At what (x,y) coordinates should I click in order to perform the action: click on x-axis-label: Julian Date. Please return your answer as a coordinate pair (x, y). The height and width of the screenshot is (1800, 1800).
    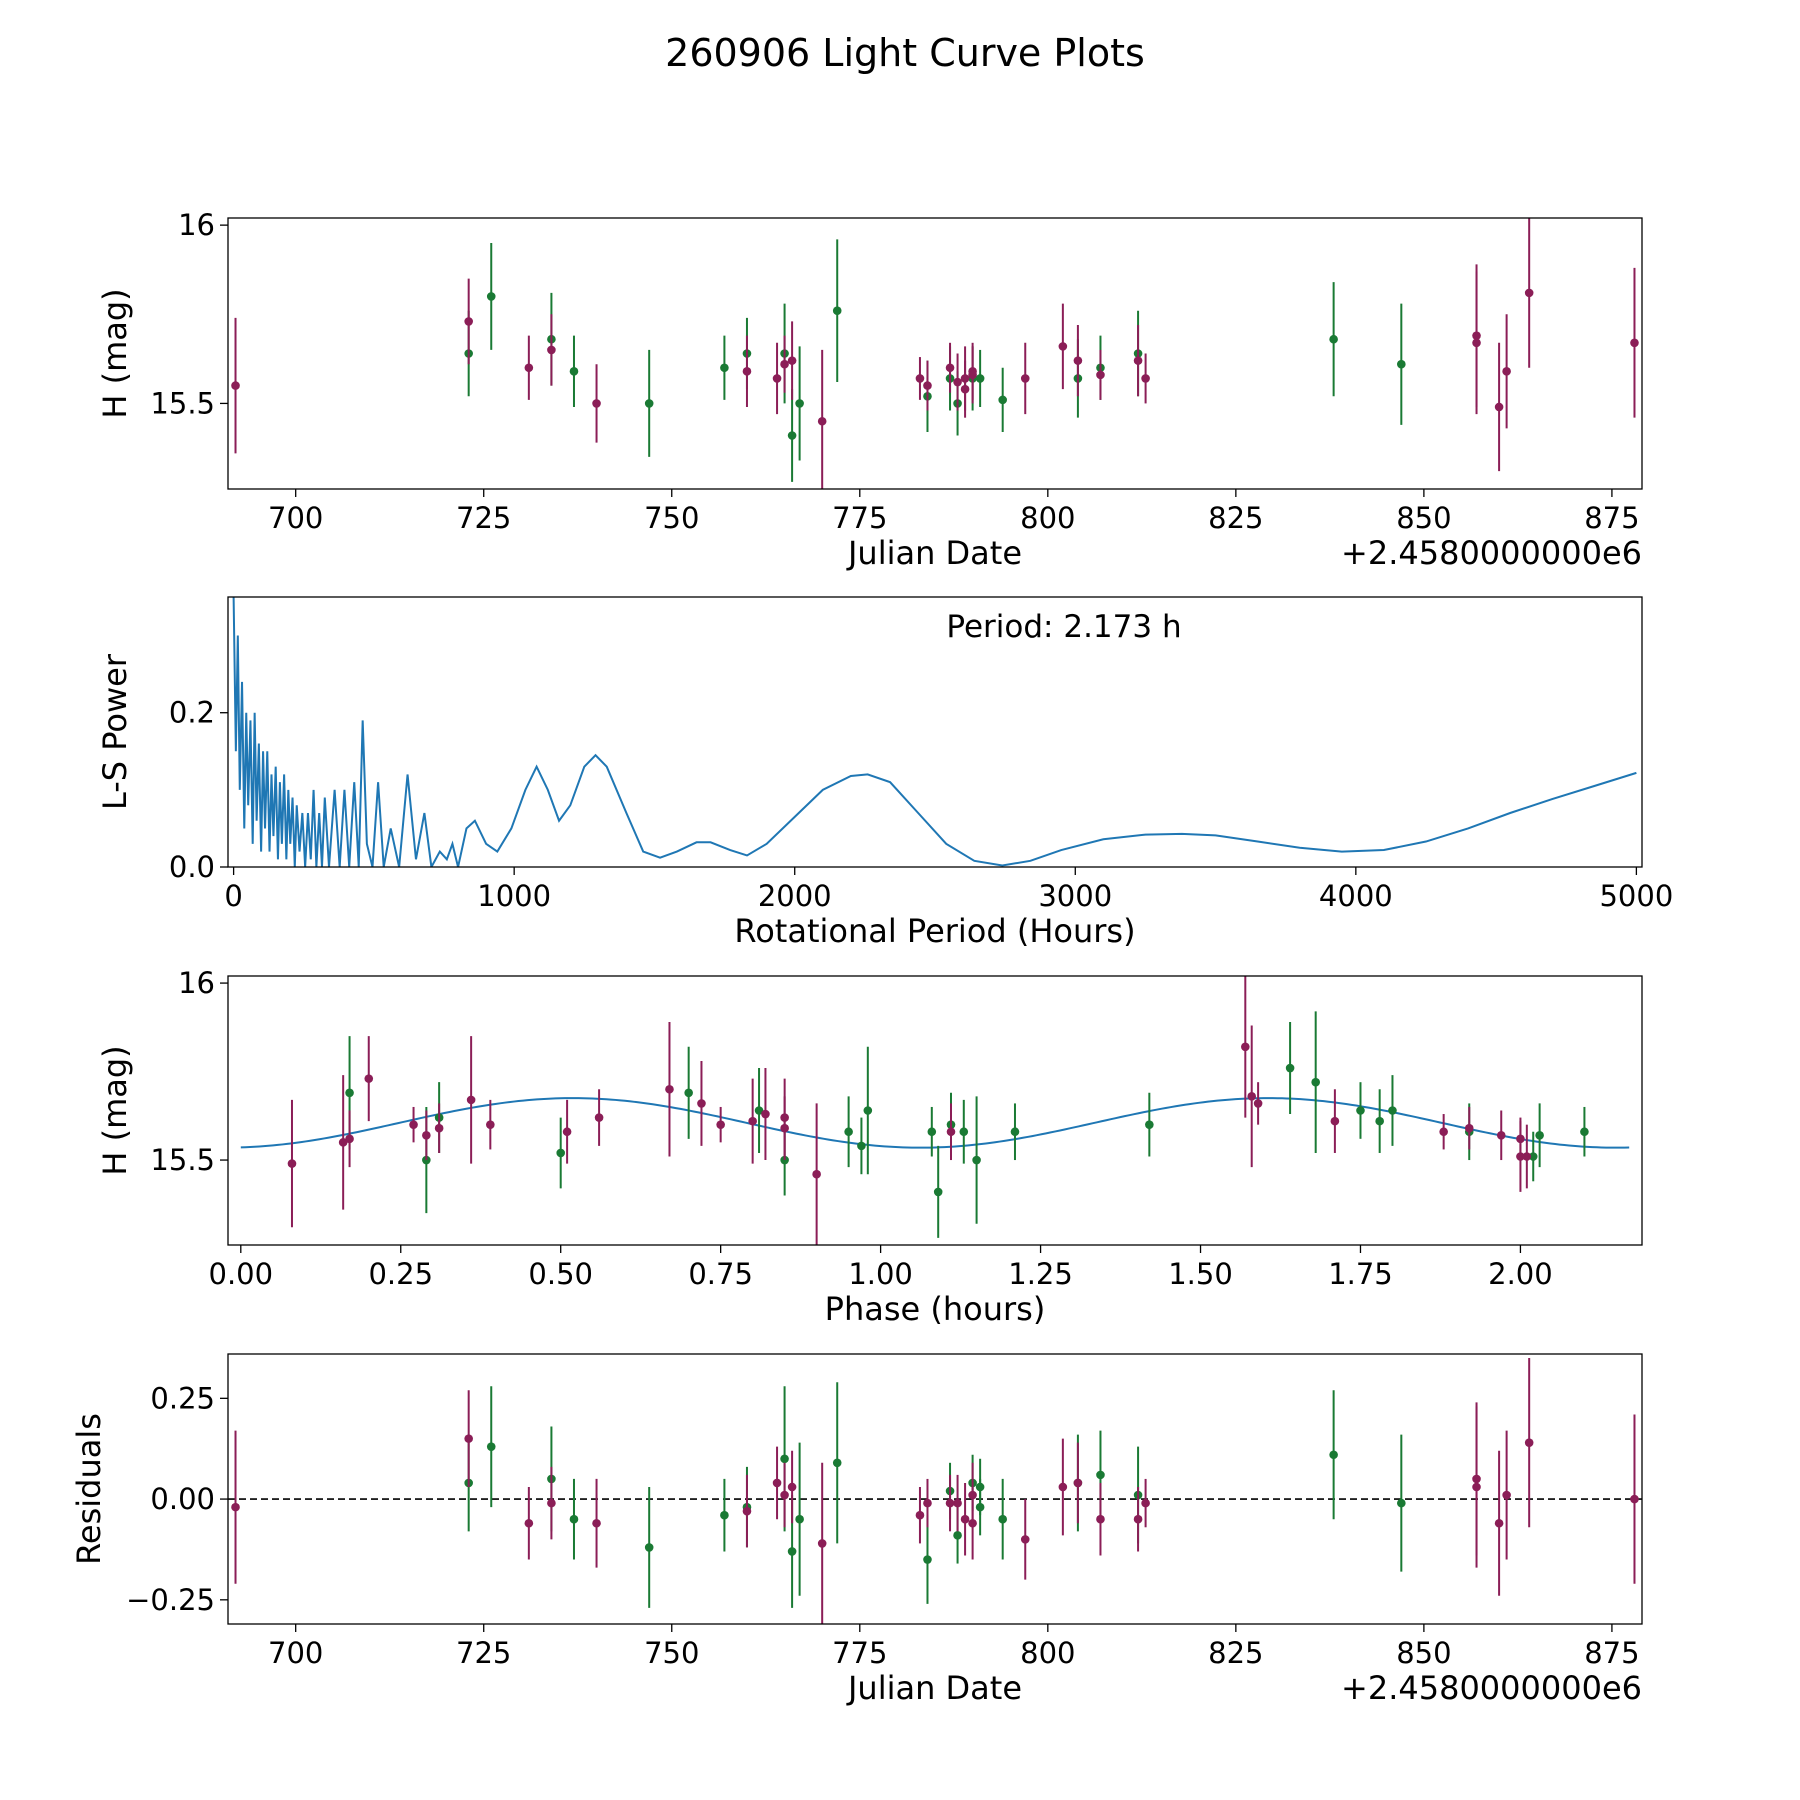
    Looking at the image, I should click on (934, 1688).